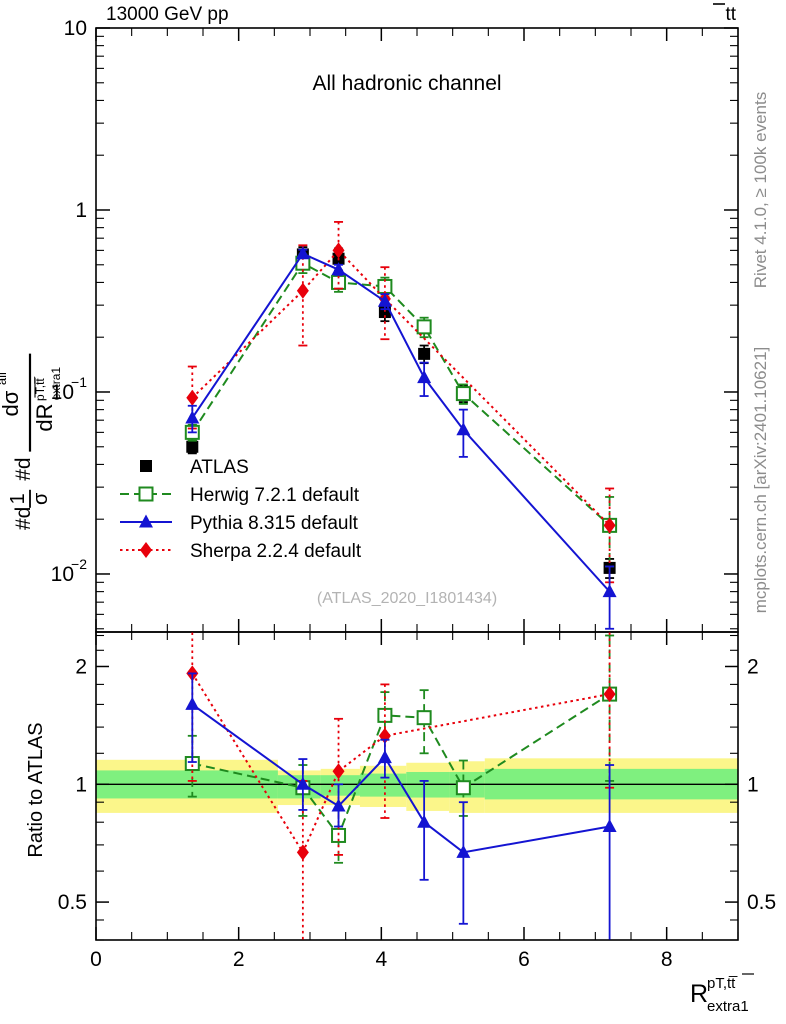 This screenshot has height=1024, width=786. I want to click on legend-label: Herwig 7.2.1 default, so click(275, 495).